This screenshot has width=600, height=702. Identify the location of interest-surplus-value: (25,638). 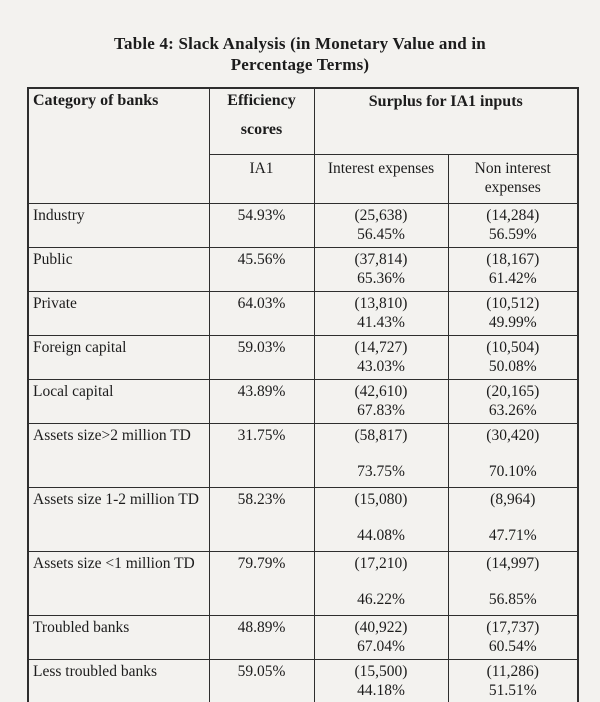
(381, 215).